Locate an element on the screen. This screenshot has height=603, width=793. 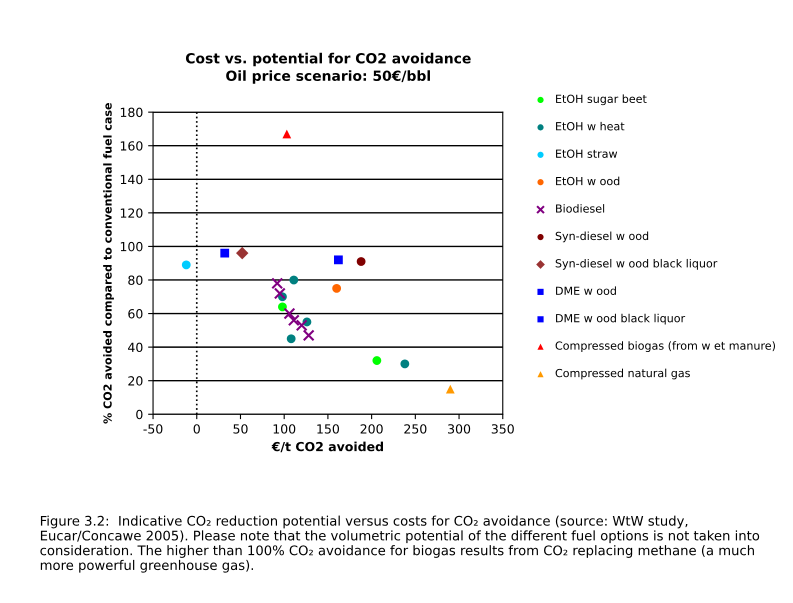
x-tick-label: 100 is located at coordinates (285, 429).